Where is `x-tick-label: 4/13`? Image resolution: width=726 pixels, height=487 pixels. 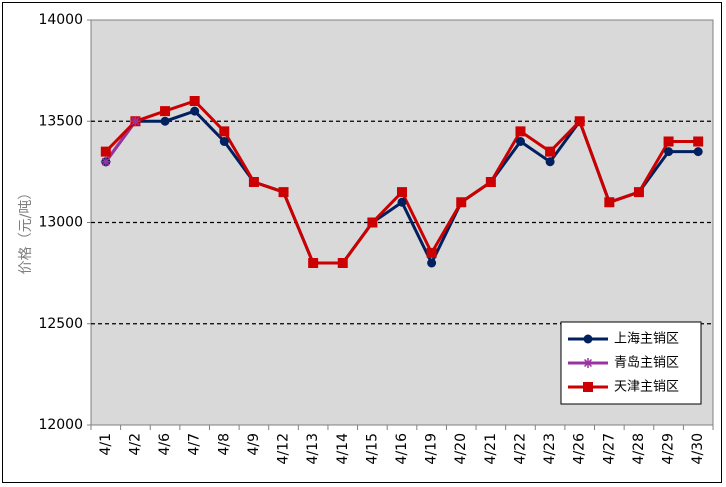
x-tick-label: 4/13 is located at coordinates (313, 448).